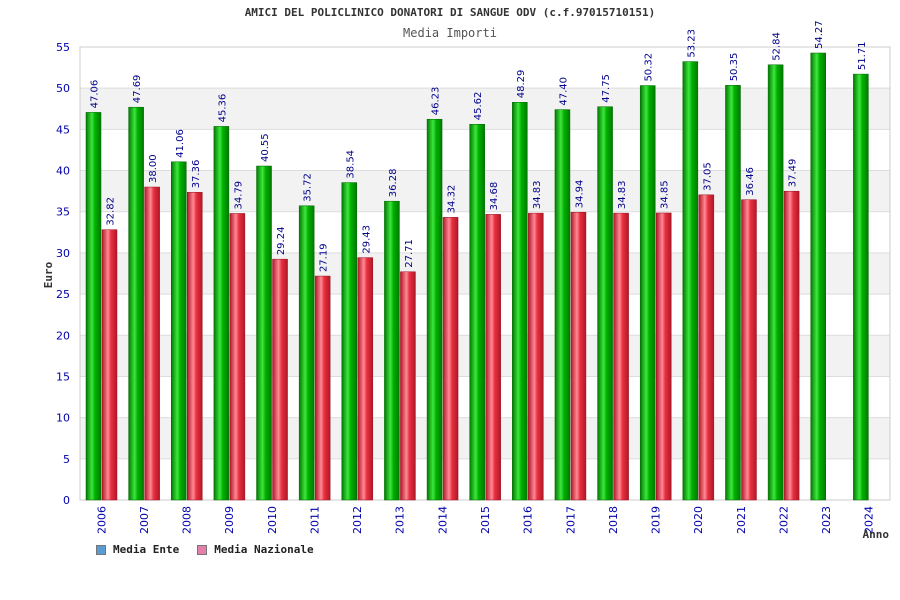 This screenshot has width=900, height=600. Describe the element at coordinates (656, 520) in the screenshot. I see `x-tick-label: 2019` at that location.